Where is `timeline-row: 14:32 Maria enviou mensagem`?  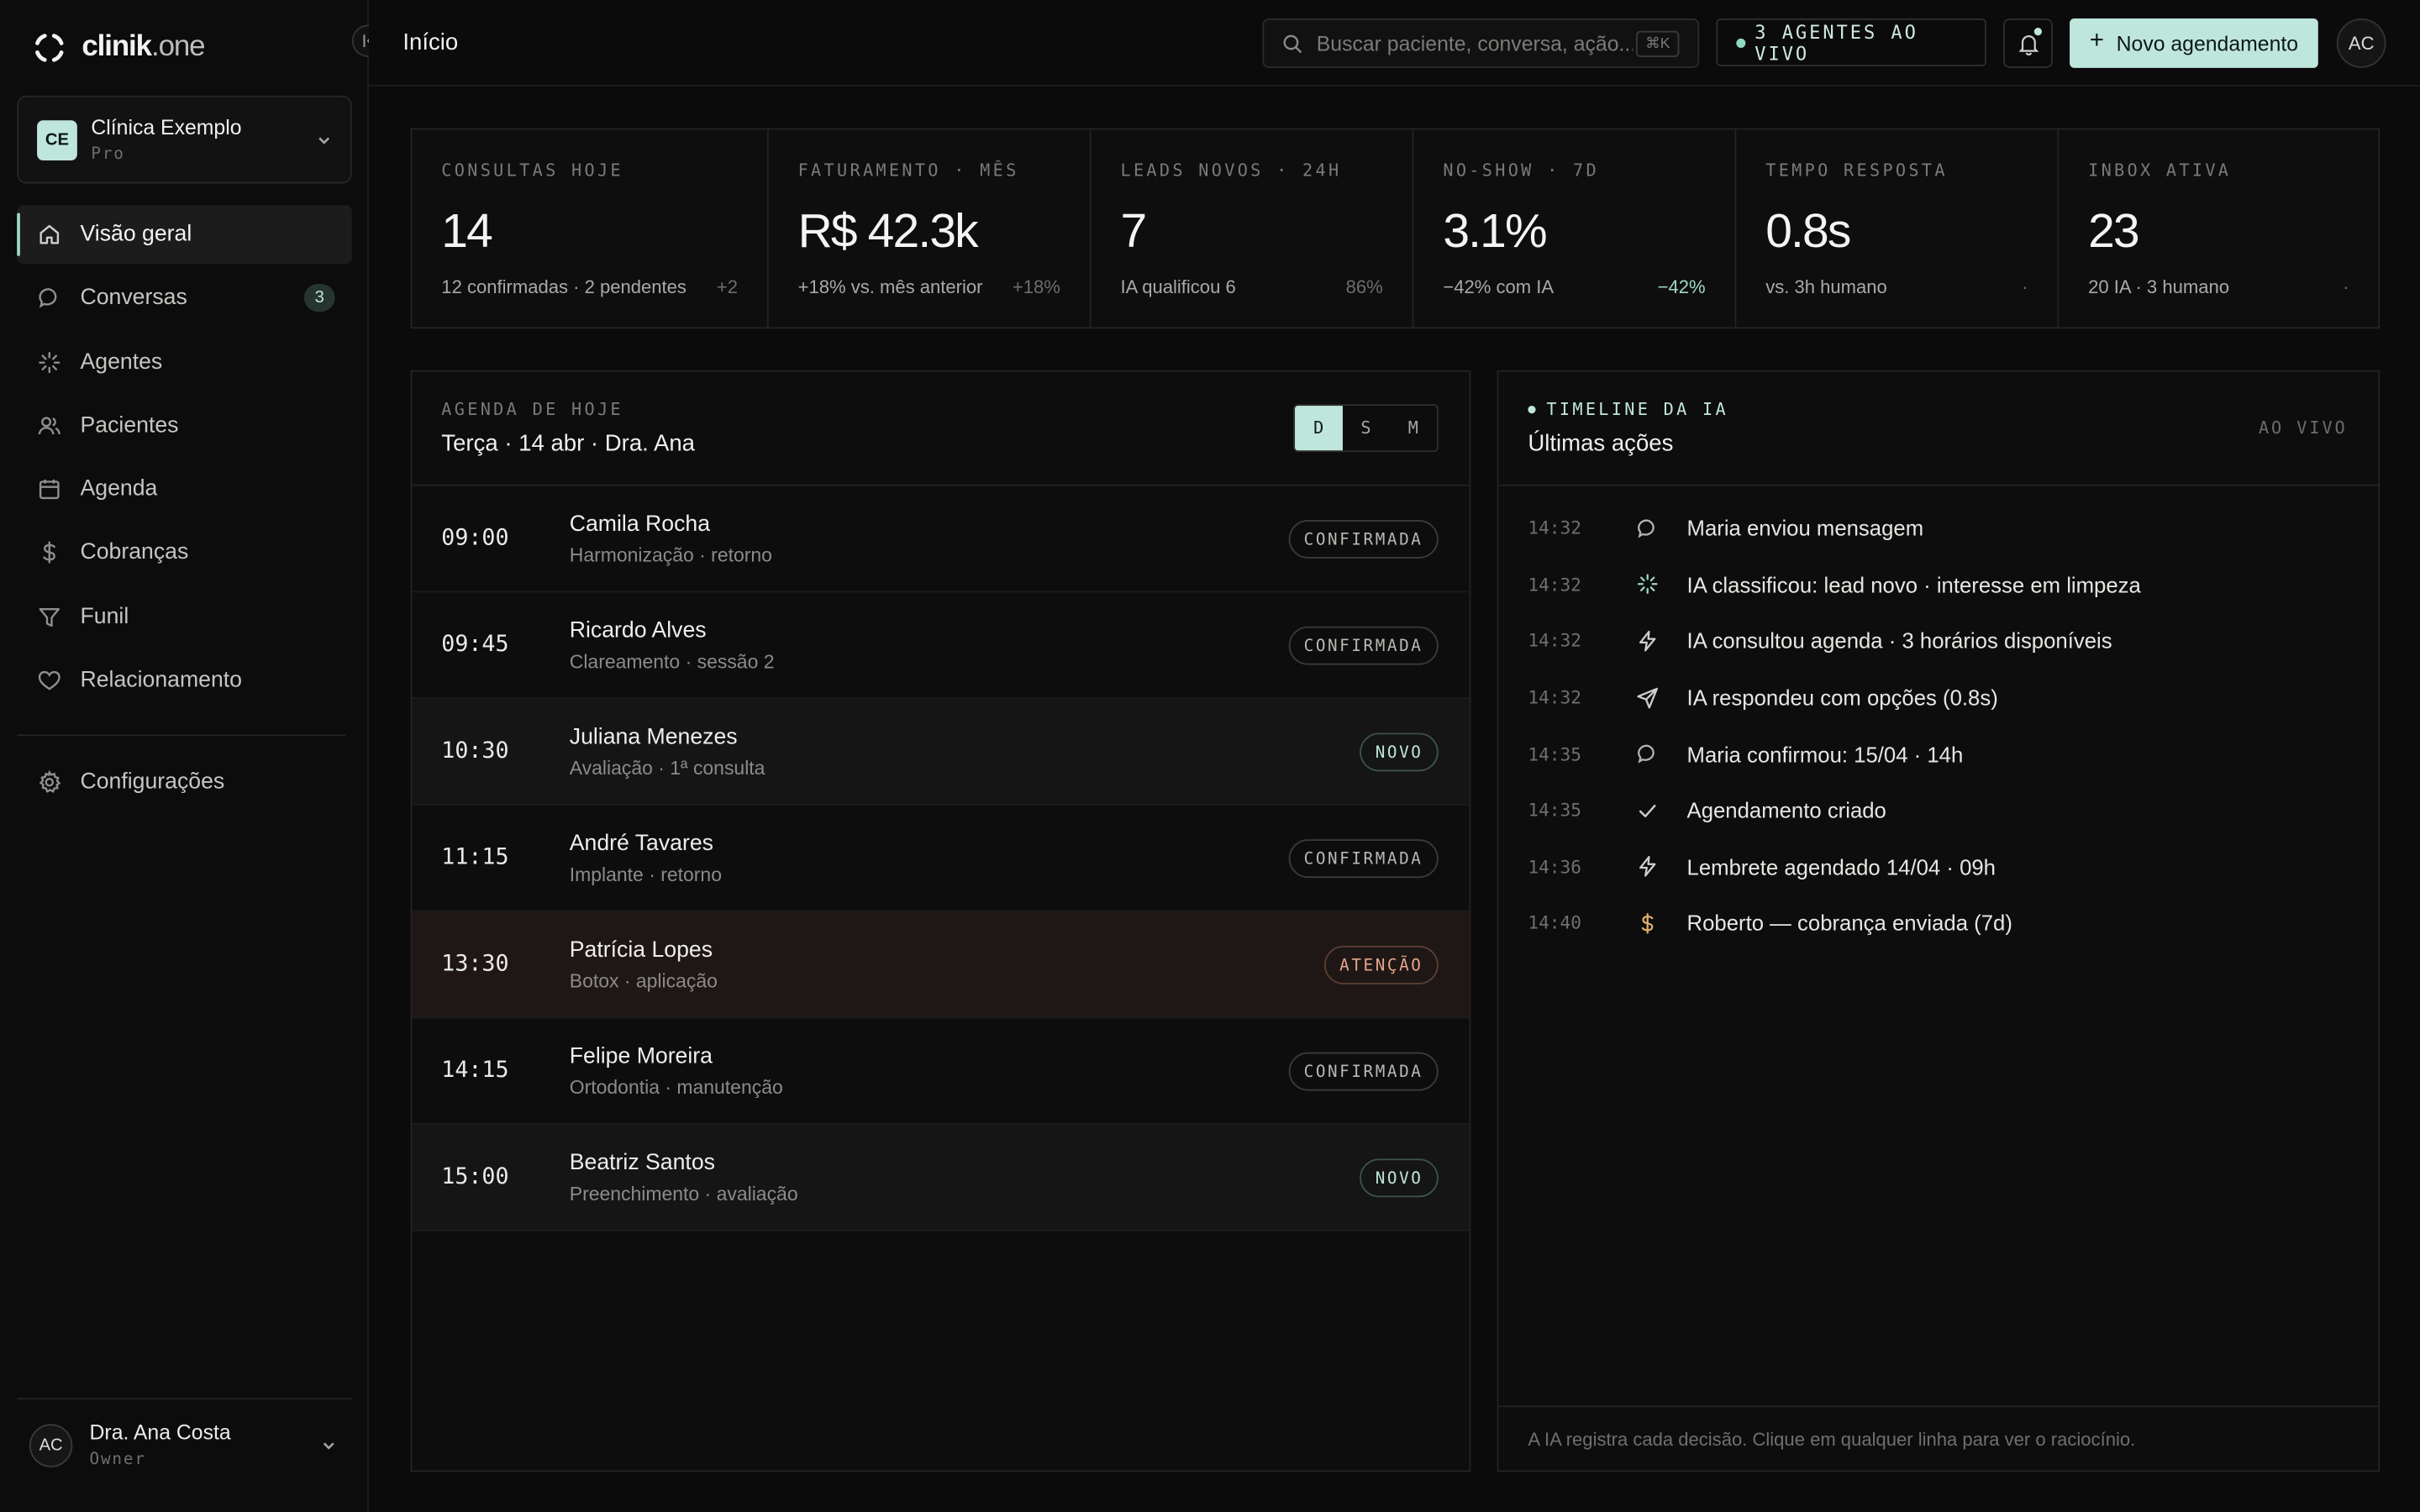 timeline-row: 14:32 Maria enviou mensagem is located at coordinates (1938, 528).